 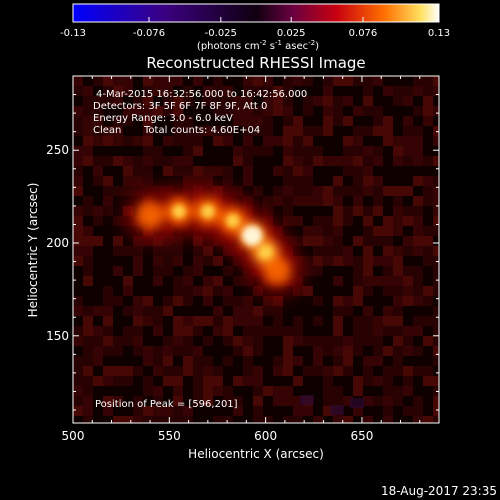 What do you see at coordinates (107, 130) in the screenshot?
I see `annotation-method: Clean` at bounding box center [107, 130].